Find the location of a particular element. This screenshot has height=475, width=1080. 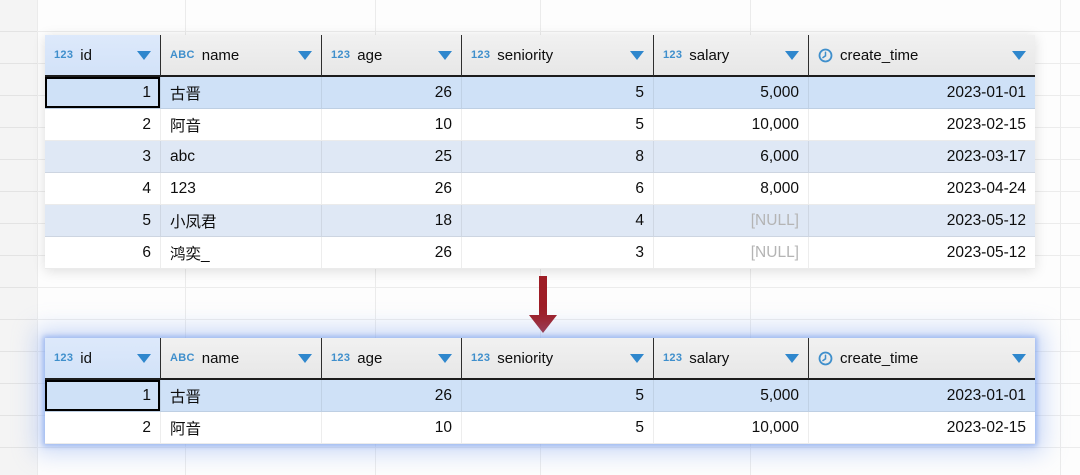

cell-create-time: 2023-03-17 is located at coordinates (986, 156).